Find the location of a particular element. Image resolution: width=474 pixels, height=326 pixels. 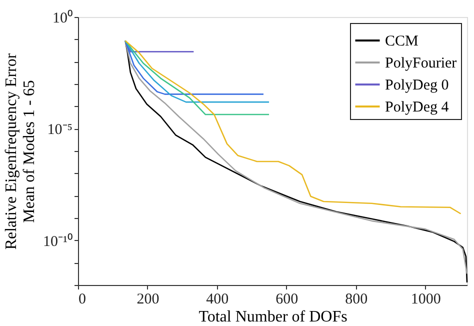

x-tick-label: 0 is located at coordinates (82, 300).